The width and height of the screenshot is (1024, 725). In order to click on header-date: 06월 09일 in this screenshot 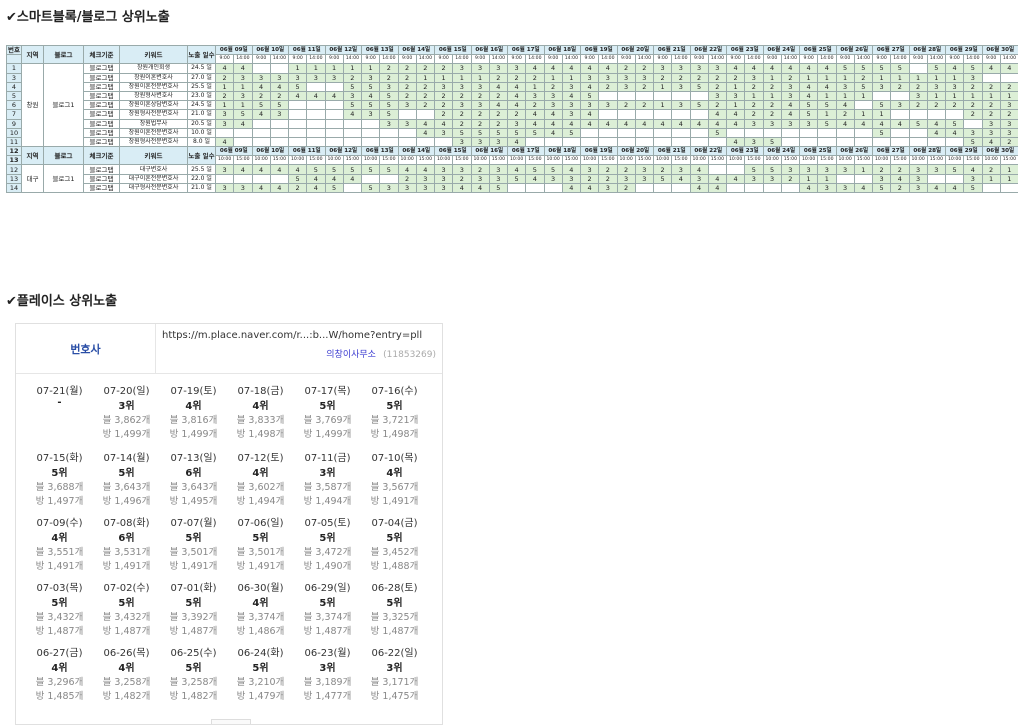, I will do `click(234, 151)`.